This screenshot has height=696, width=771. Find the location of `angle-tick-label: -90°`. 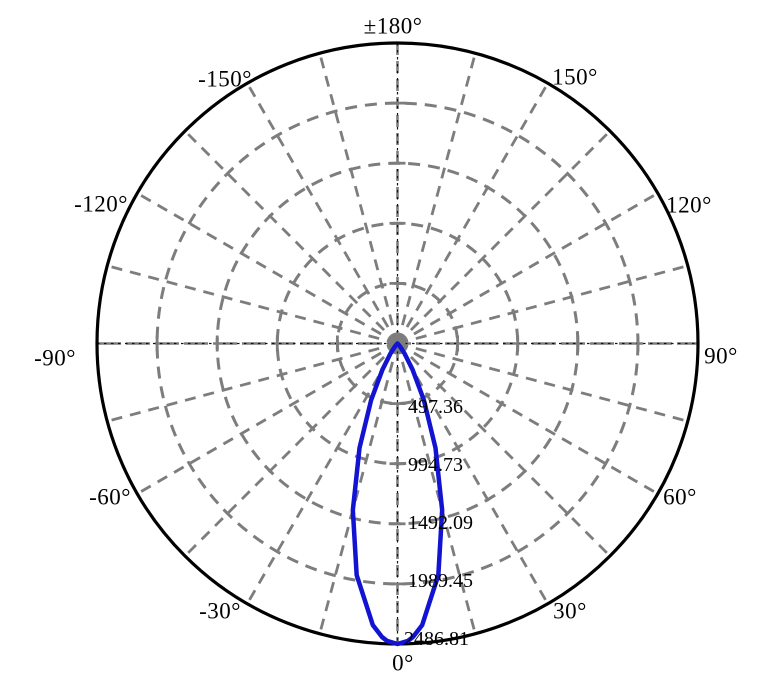

angle-tick-label: -90° is located at coordinates (55, 358).